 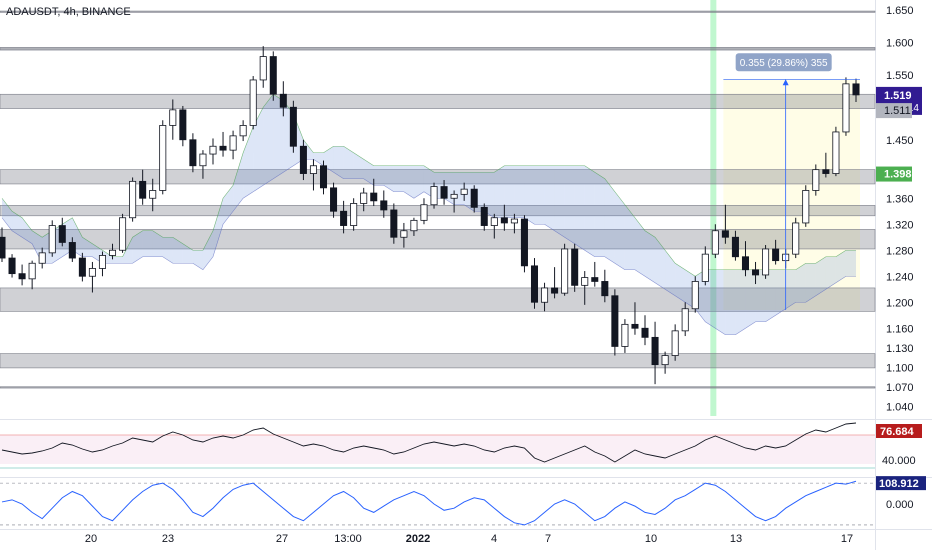 I want to click on x-tick-label: 10, so click(x=651, y=539).